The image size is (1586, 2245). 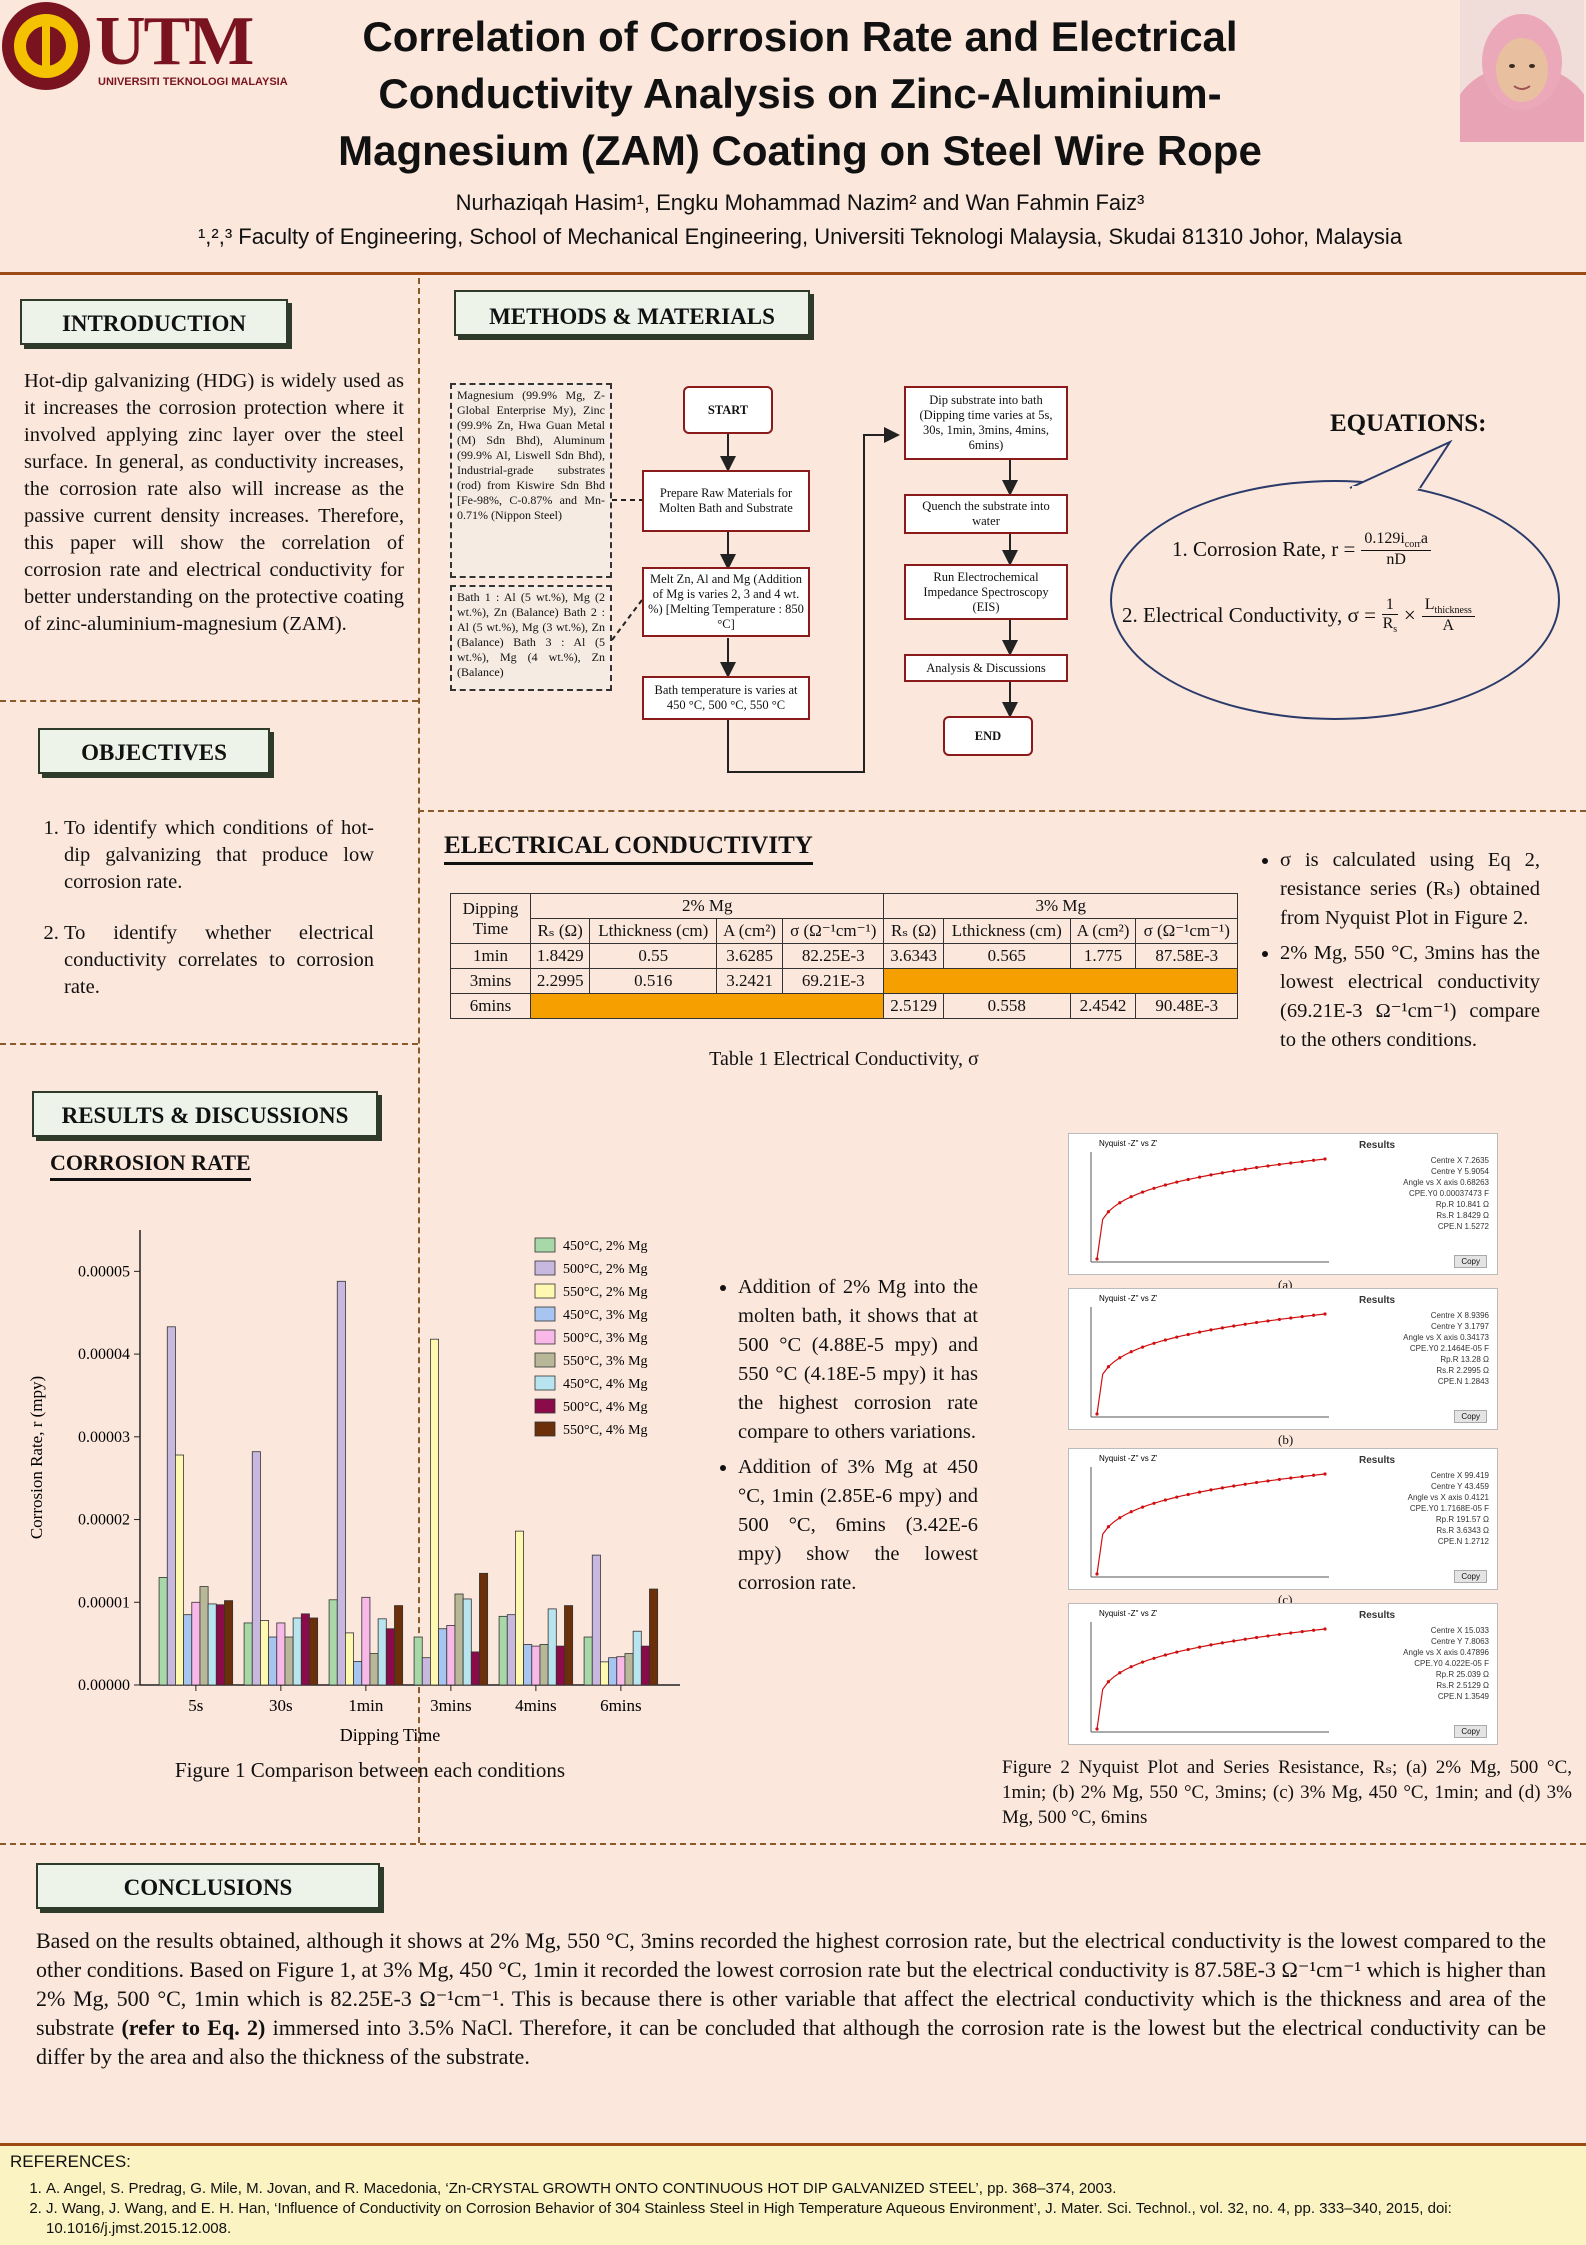 What do you see at coordinates (536, 1705) in the screenshot?
I see `x-tick-label: 4mins` at bounding box center [536, 1705].